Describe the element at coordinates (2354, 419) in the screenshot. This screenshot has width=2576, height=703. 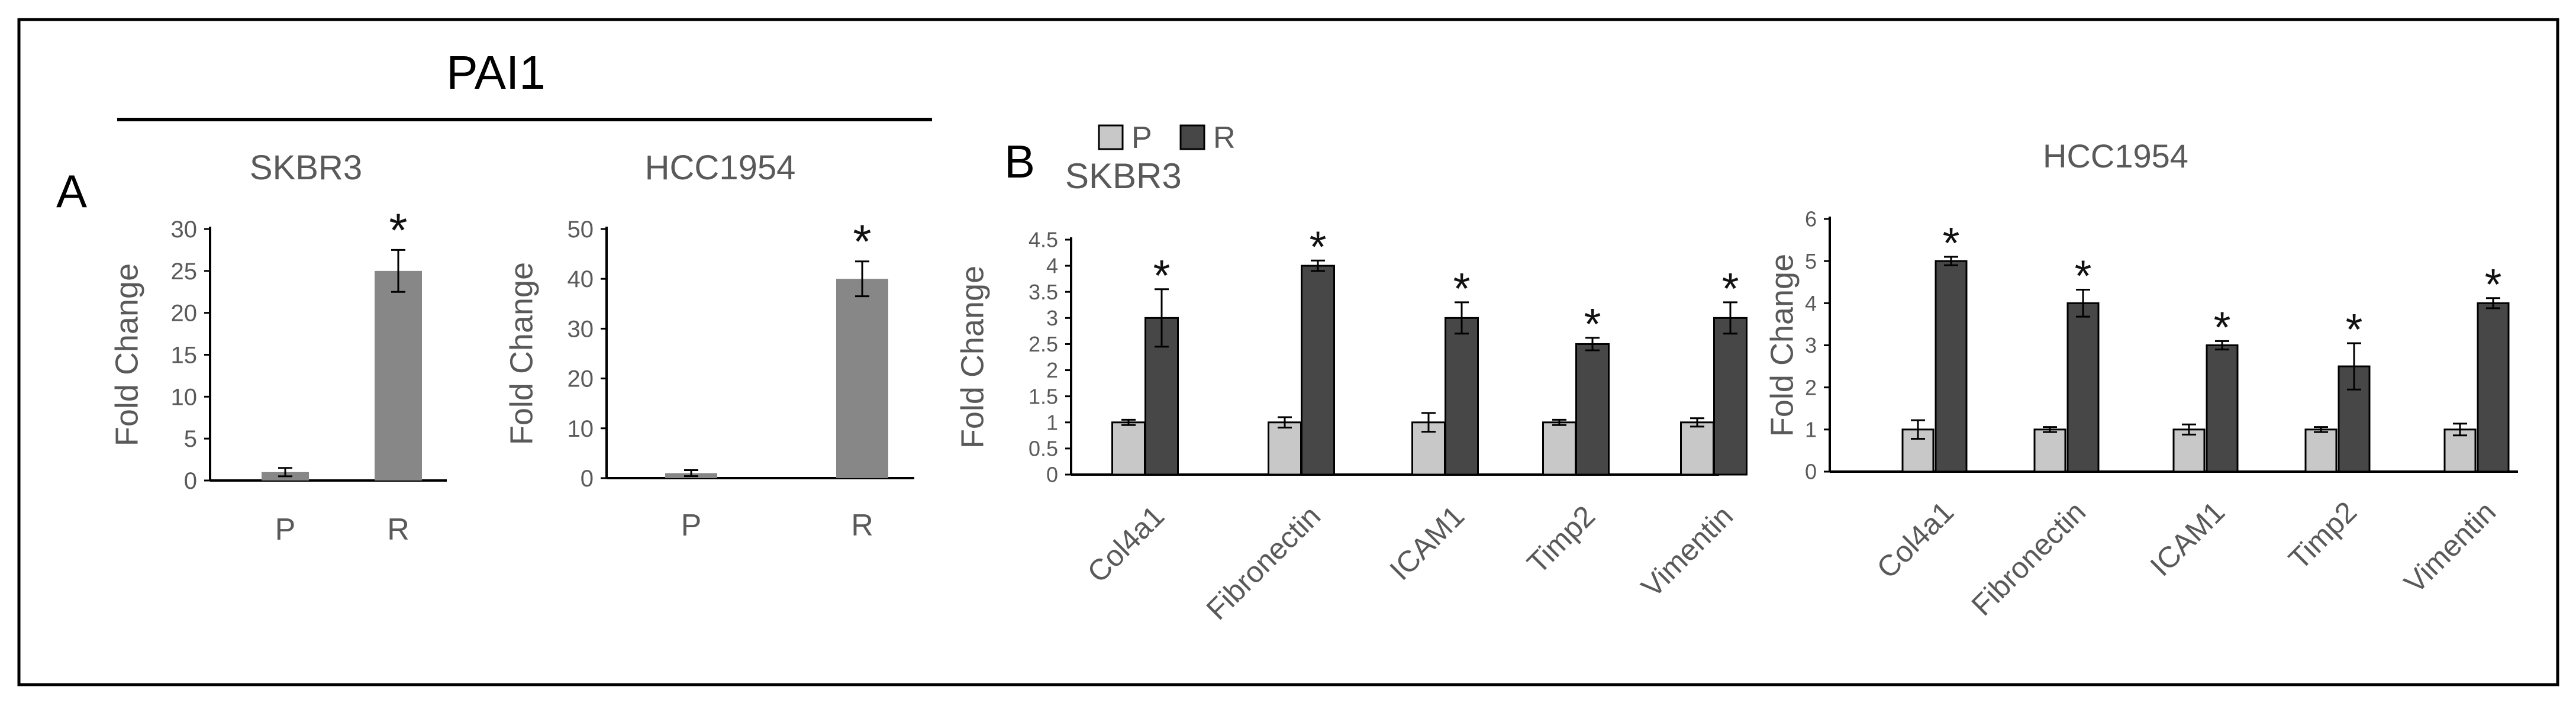
I see `bar-b2-R-Timp2` at that location.